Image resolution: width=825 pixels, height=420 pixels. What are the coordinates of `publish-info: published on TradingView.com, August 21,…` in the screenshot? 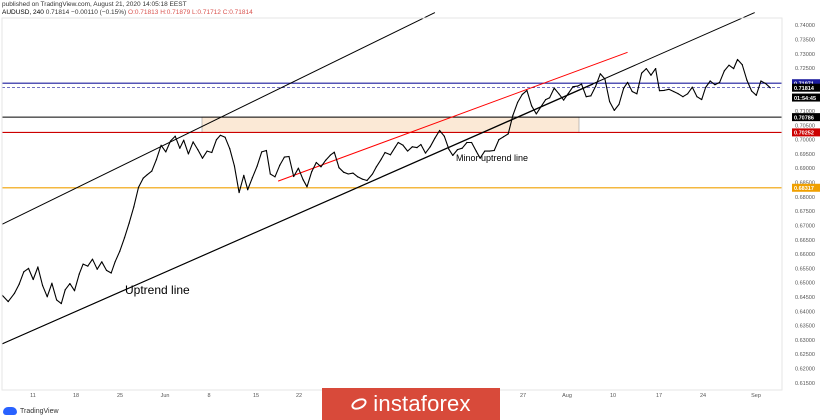 It's located at (94, 4).